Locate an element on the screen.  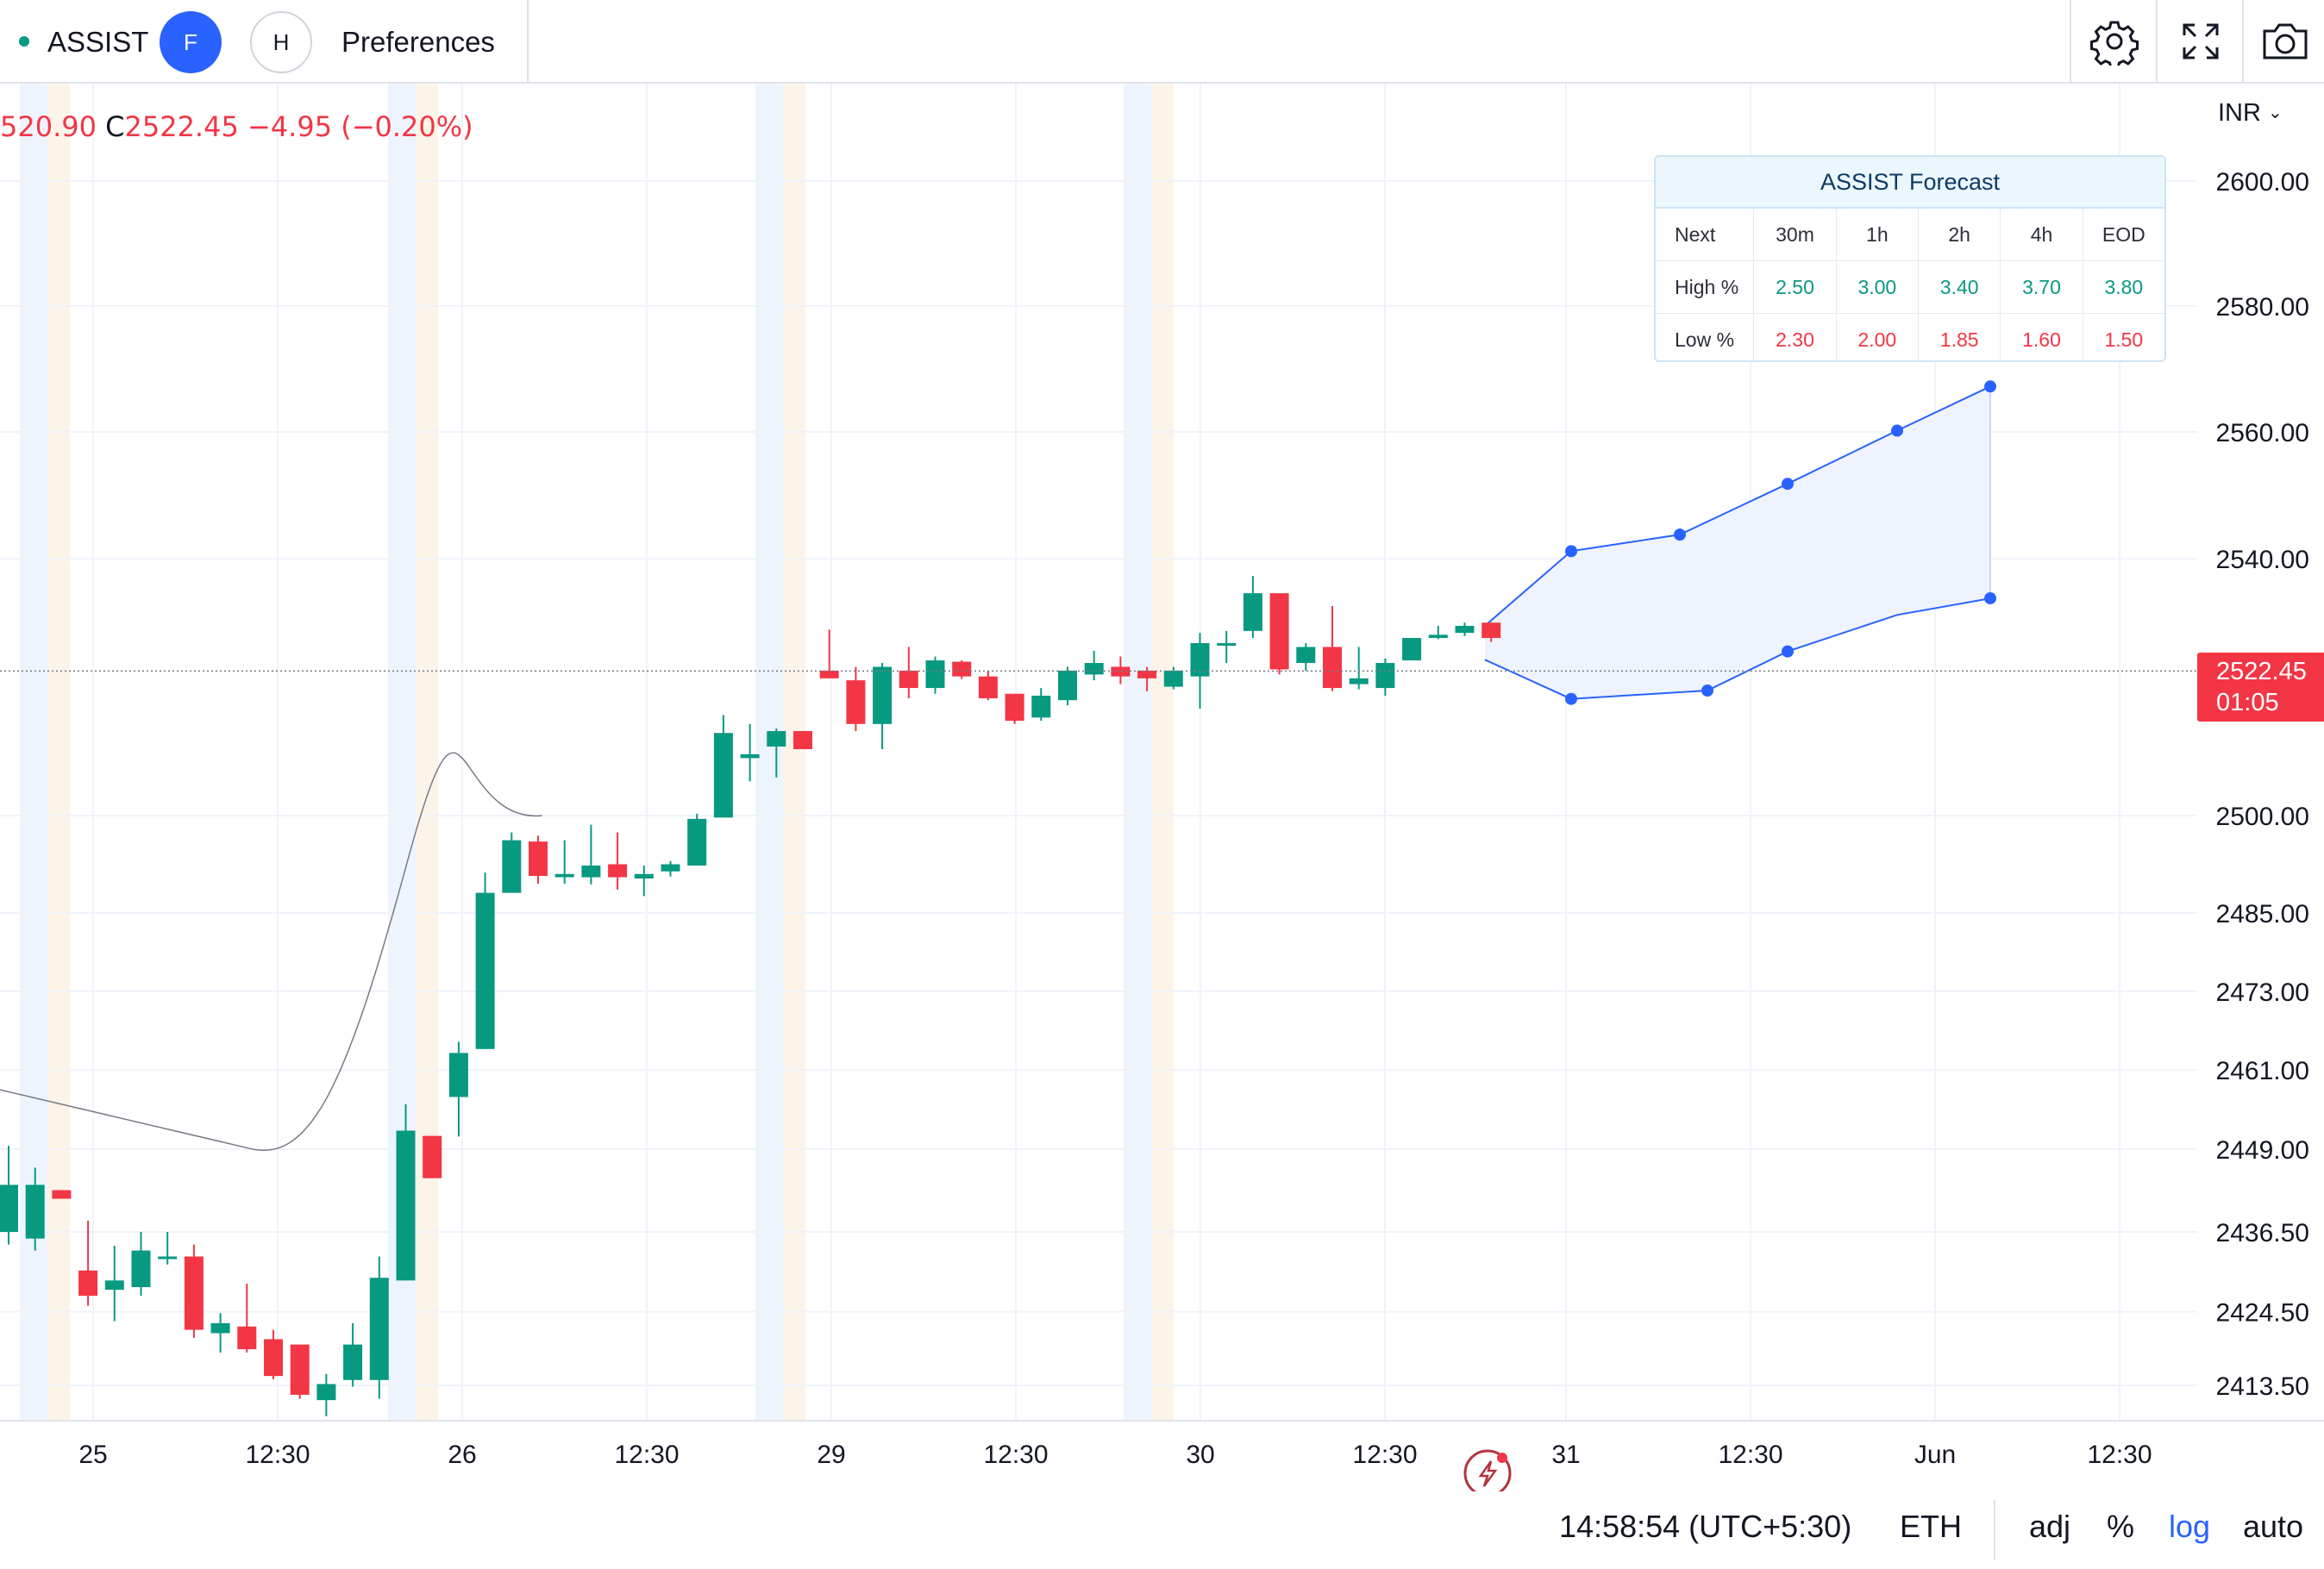
adjust-button: adj is located at coordinates (2050, 1526).